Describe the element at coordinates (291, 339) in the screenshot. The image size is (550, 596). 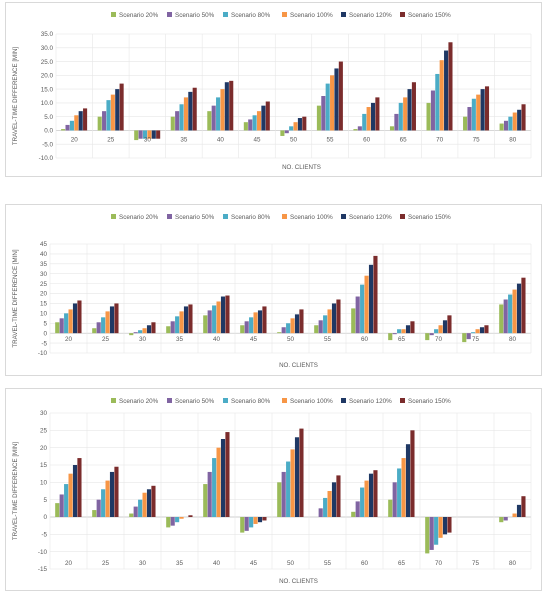
I see `x-tick-labels: 20 25 30 35 40 45 50 55 60 65 70 75 80` at that location.